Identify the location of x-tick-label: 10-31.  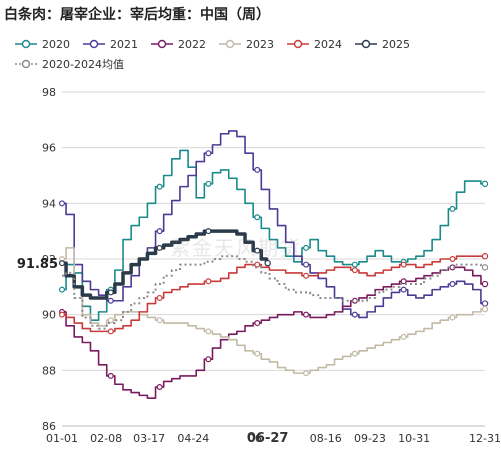
(414, 438).